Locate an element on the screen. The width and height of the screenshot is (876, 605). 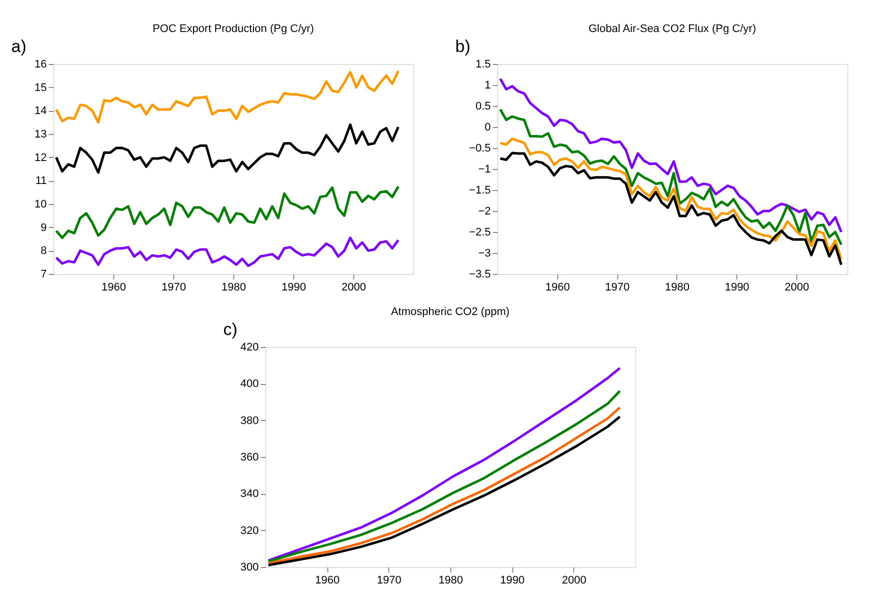
y-tick-label: 340 is located at coordinates (249, 494).